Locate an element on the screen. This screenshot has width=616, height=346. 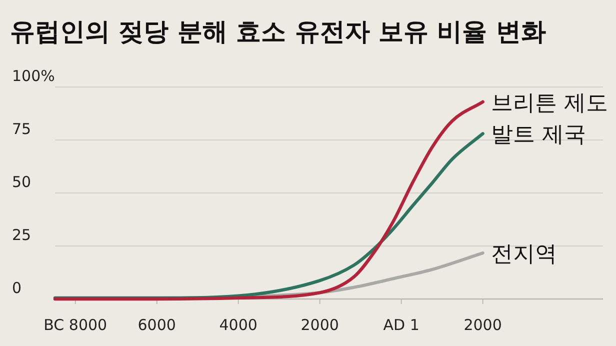
series-label: 전지역 is located at coordinates (523, 254).